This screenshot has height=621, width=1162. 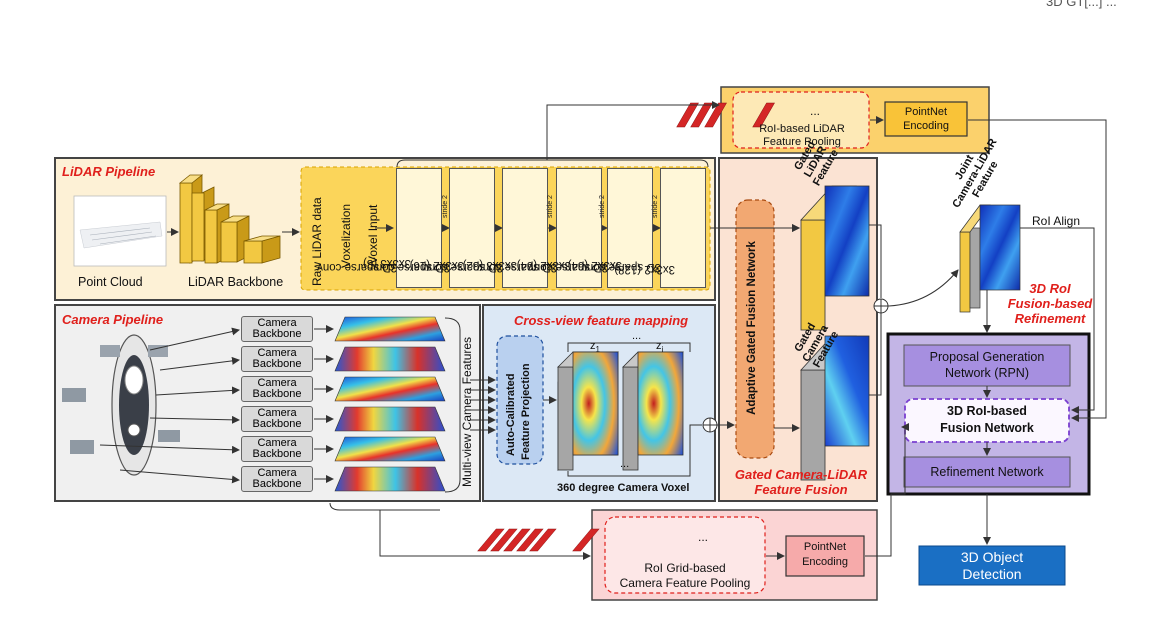 I want to click on cb6-l1: Camera, so click(x=277, y=473).